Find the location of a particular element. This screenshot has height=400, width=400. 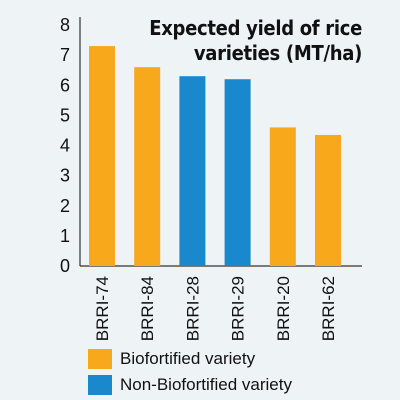

x-tick-label: BRRI-29 is located at coordinates (238, 308).